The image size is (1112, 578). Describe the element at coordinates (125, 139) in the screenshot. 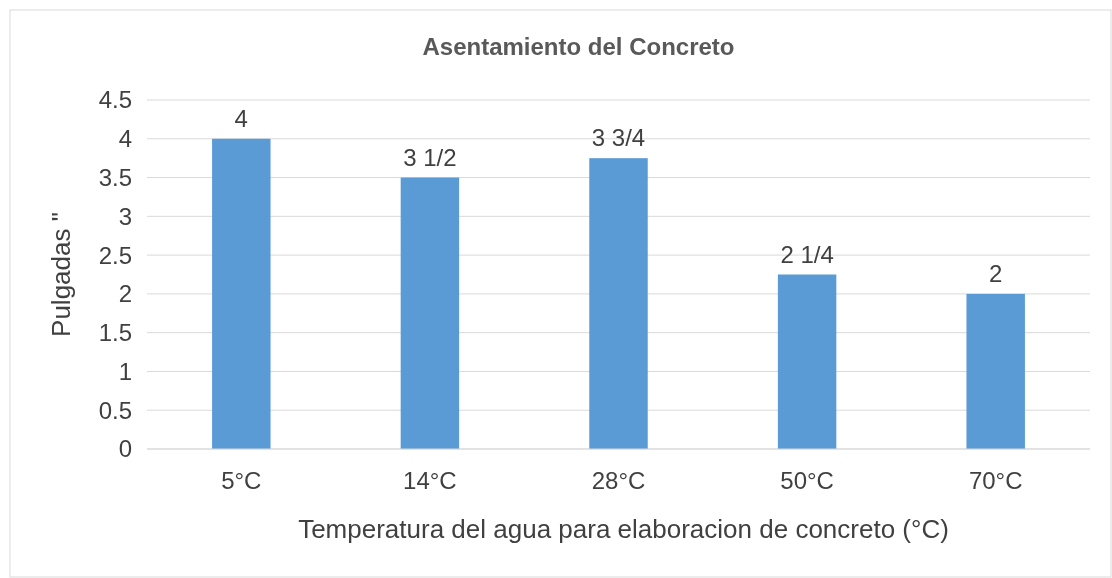

I see `y-tick-label: 4` at that location.